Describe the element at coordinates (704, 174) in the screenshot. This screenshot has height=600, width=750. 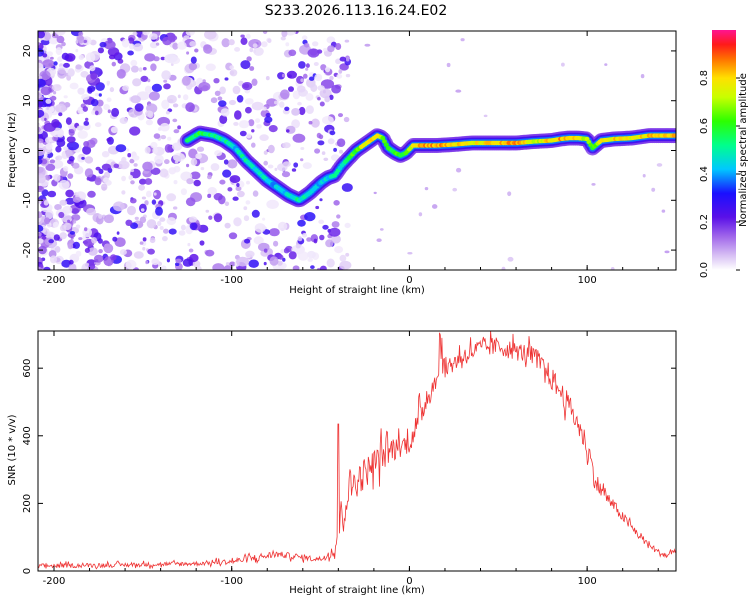
I see `colorbar-tick-label: 0.4` at that location.